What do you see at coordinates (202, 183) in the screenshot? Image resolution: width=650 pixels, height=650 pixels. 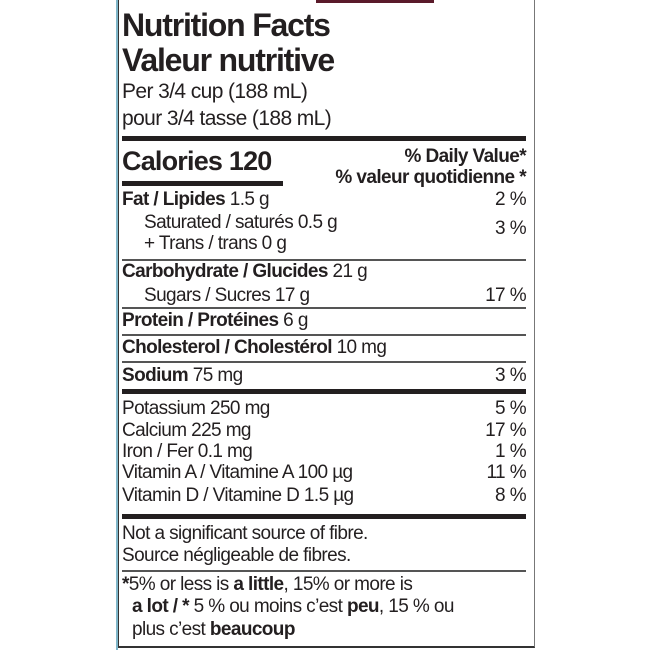 I see `calories-underline` at bounding box center [202, 183].